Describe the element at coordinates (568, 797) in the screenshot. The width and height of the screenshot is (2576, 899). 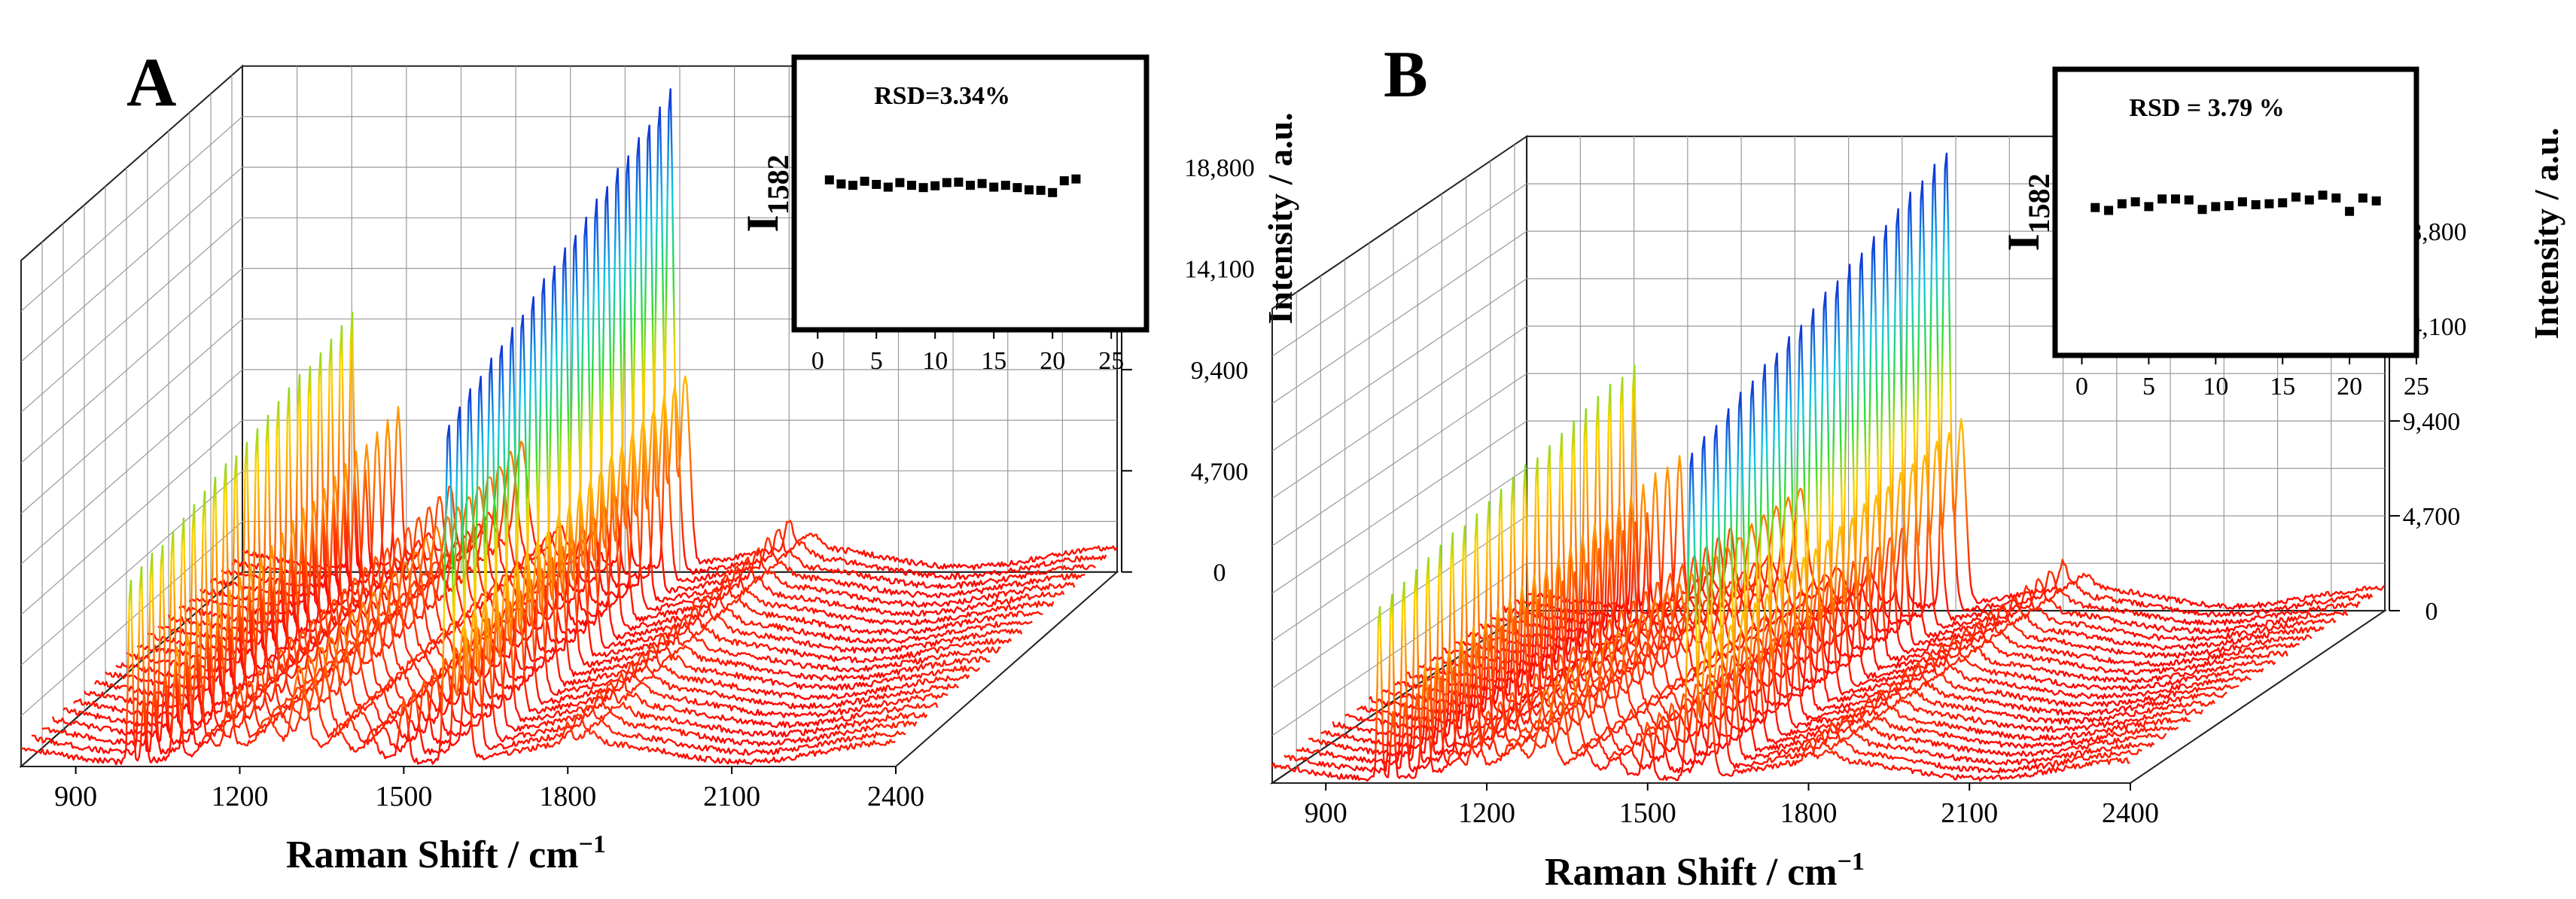
I see `x-tick-label: 1800` at that location.